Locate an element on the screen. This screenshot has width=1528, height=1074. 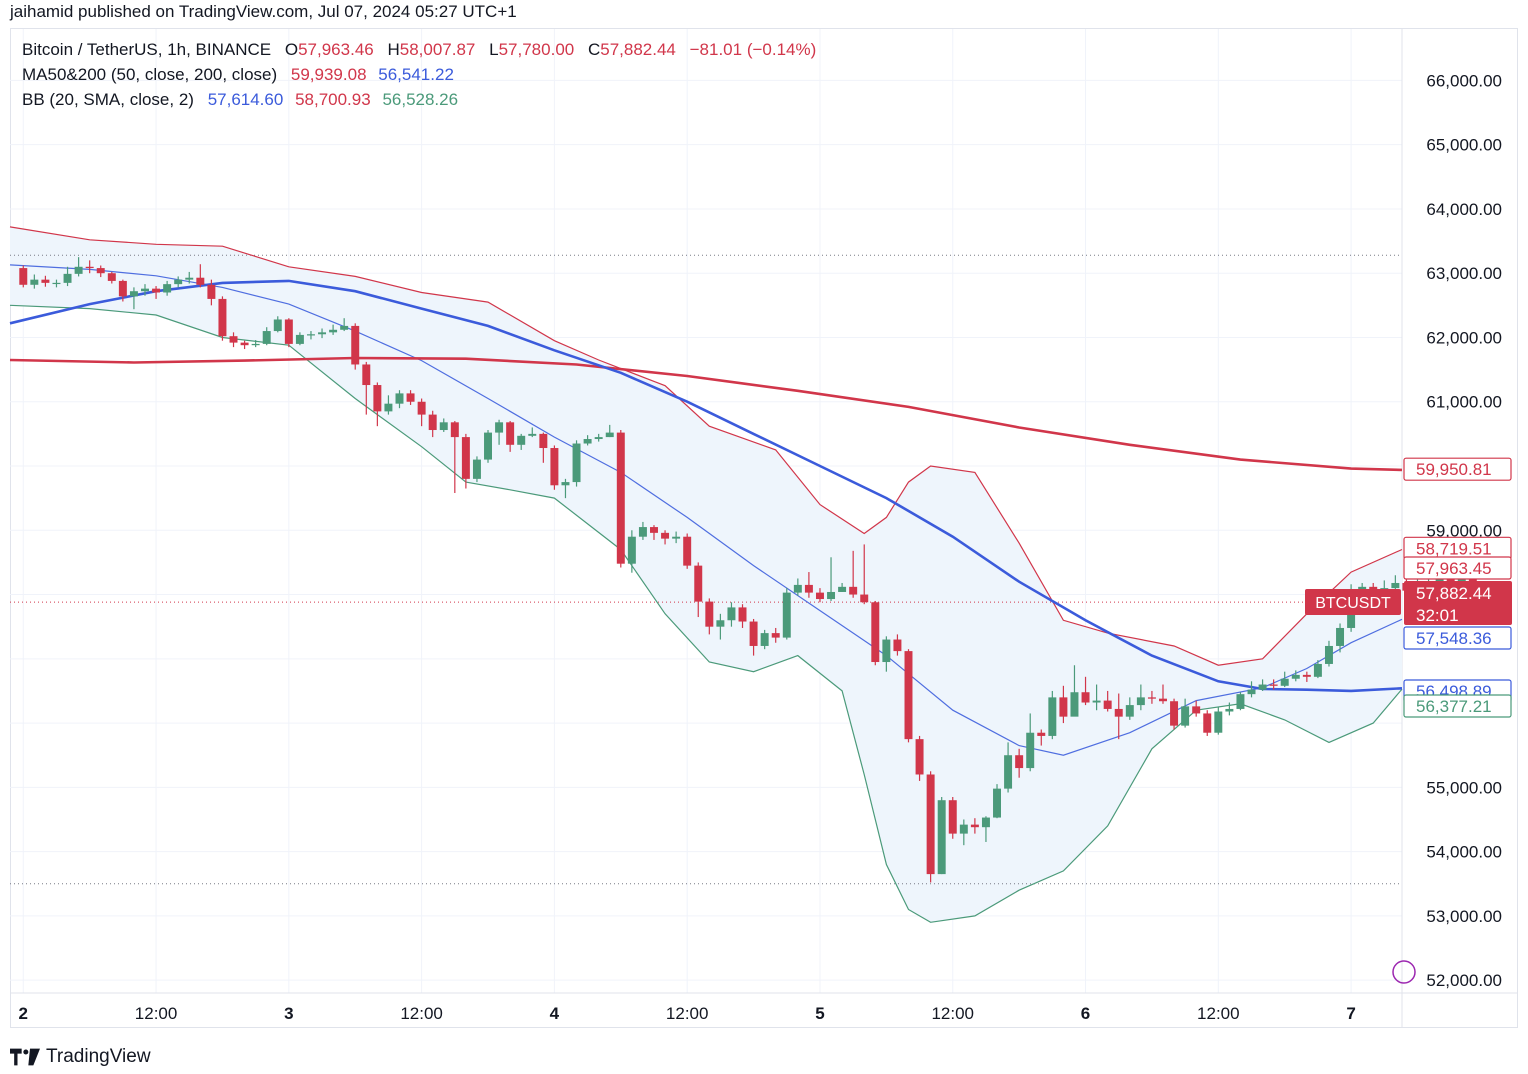
legend-ma200-value: 56,541.22 is located at coordinates (416, 74).